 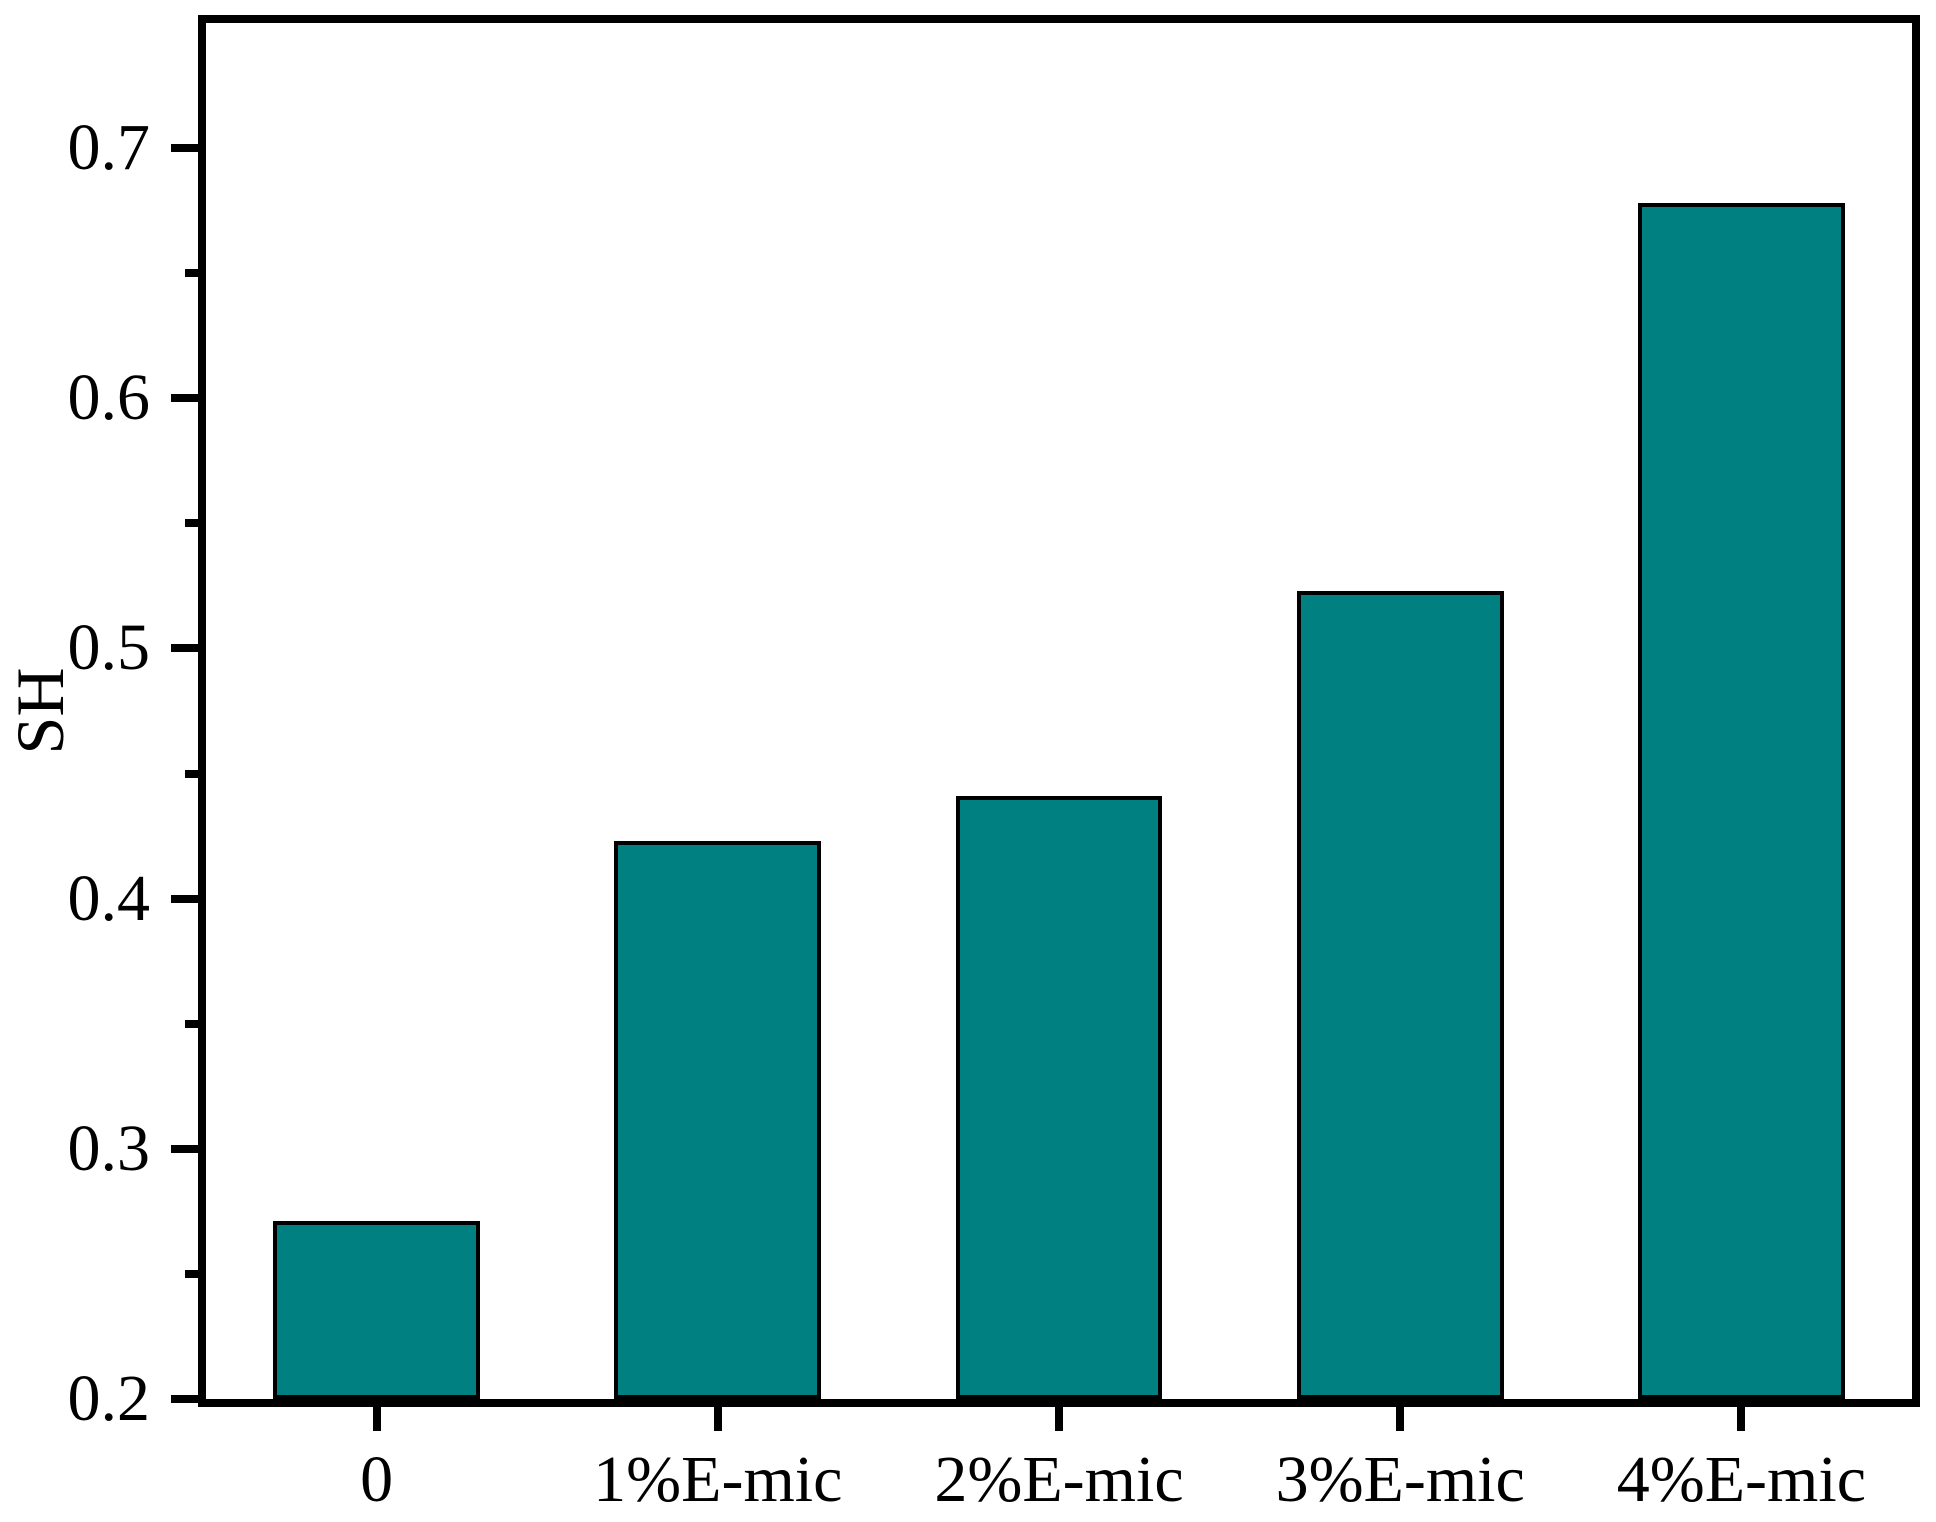 I want to click on x-axis-tick-label: 2%E-mic, so click(x=1059, y=1479).